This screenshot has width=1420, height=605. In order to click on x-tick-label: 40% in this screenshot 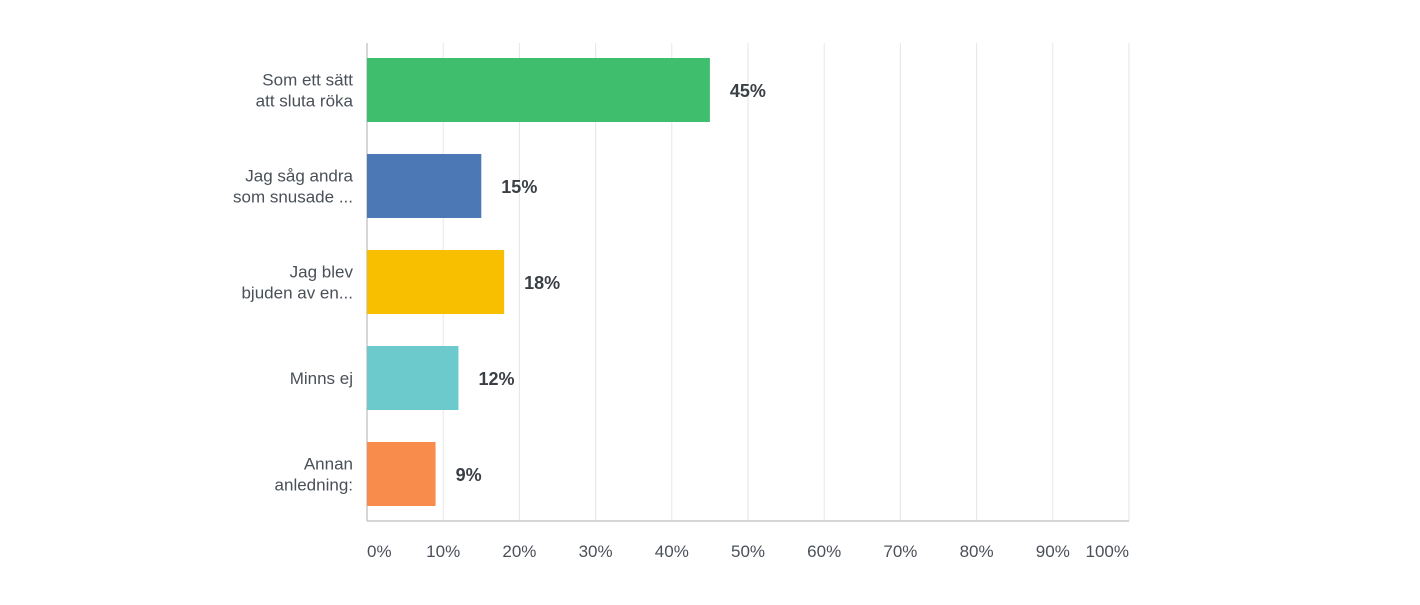, I will do `click(672, 551)`.